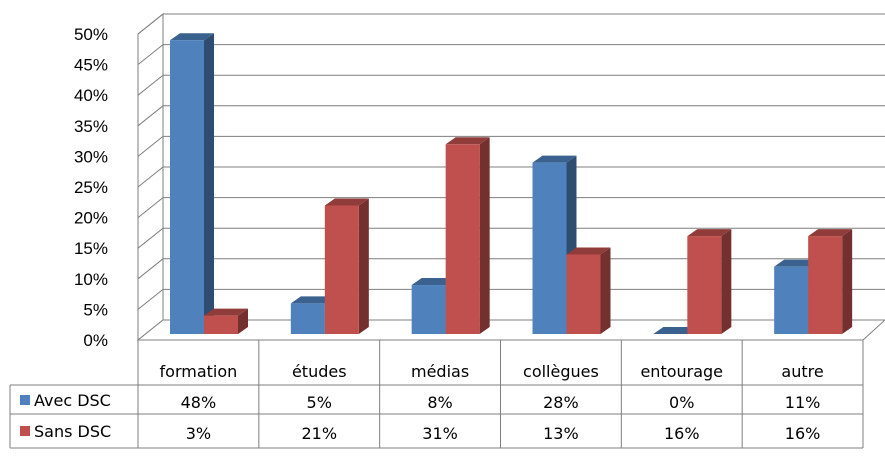 The image size is (885, 467). What do you see at coordinates (561, 371) in the screenshot?
I see `category-label: collègues` at bounding box center [561, 371].